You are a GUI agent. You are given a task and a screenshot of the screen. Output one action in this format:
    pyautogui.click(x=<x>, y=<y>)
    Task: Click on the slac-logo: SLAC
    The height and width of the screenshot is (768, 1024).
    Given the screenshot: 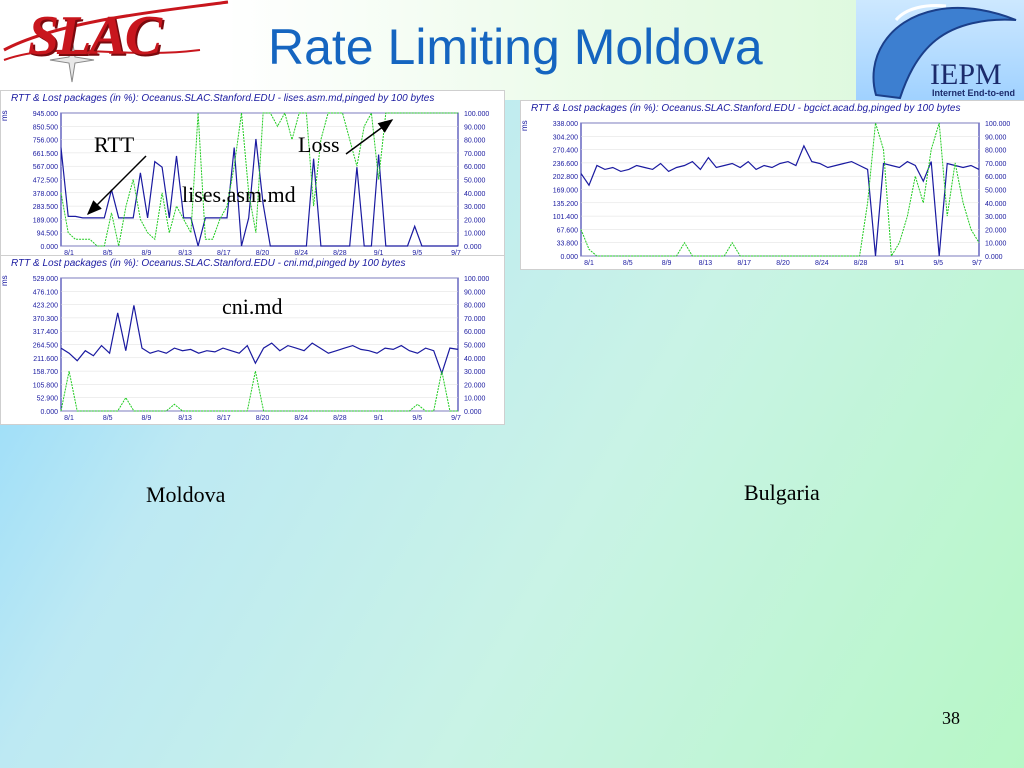 What is the action you would take?
    pyautogui.click(x=116, y=45)
    